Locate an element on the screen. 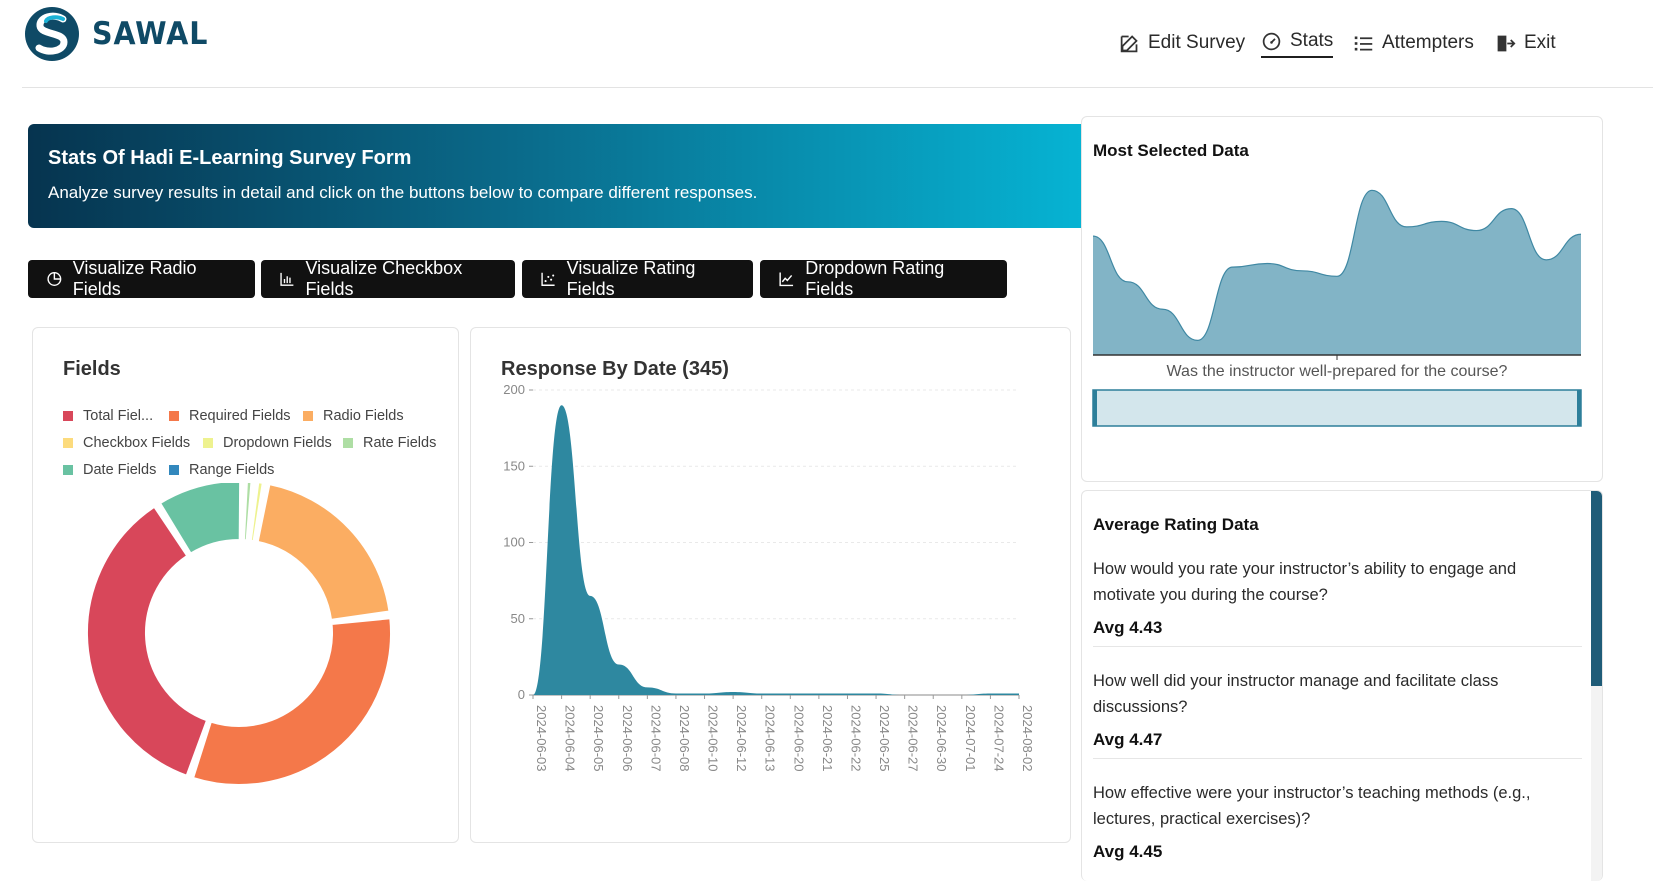 This screenshot has height=881, width=1661. nav-edit-survey: Edit Survey is located at coordinates (1182, 43).